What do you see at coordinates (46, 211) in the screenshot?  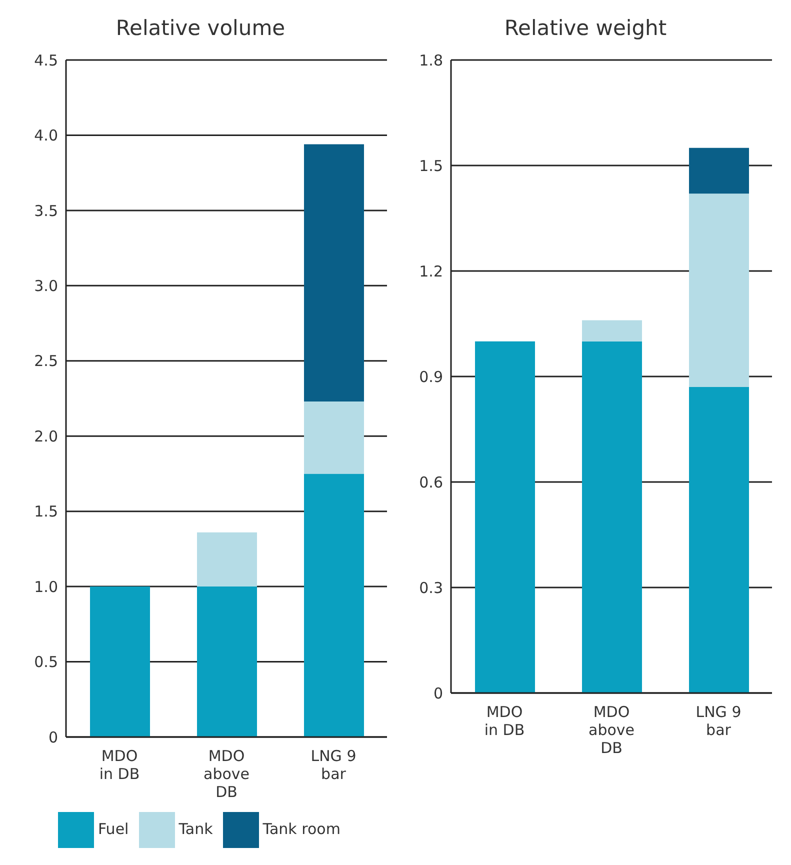 I see `y-tick-label: 3.5` at bounding box center [46, 211].